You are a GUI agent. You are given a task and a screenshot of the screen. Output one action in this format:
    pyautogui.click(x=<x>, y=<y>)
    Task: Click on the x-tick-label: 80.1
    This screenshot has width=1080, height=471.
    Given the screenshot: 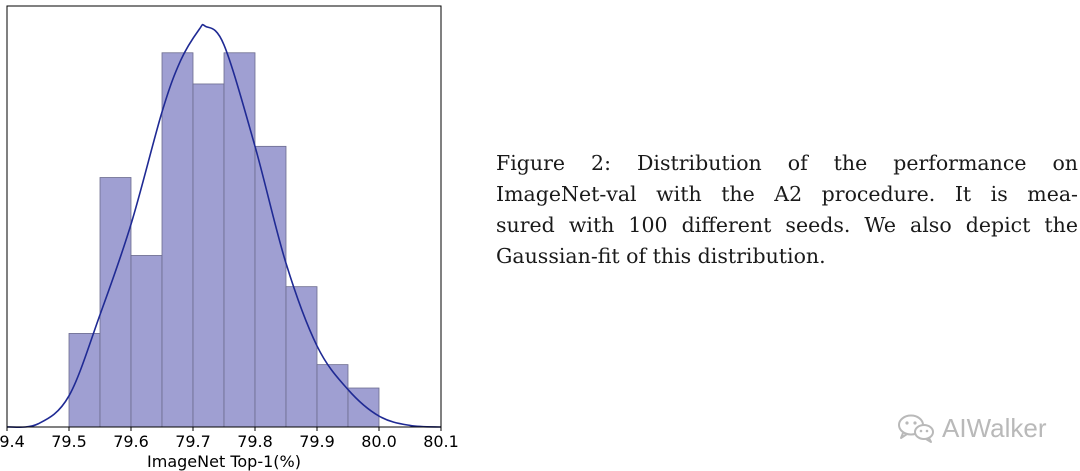 What is the action you would take?
    pyautogui.click(x=441, y=441)
    